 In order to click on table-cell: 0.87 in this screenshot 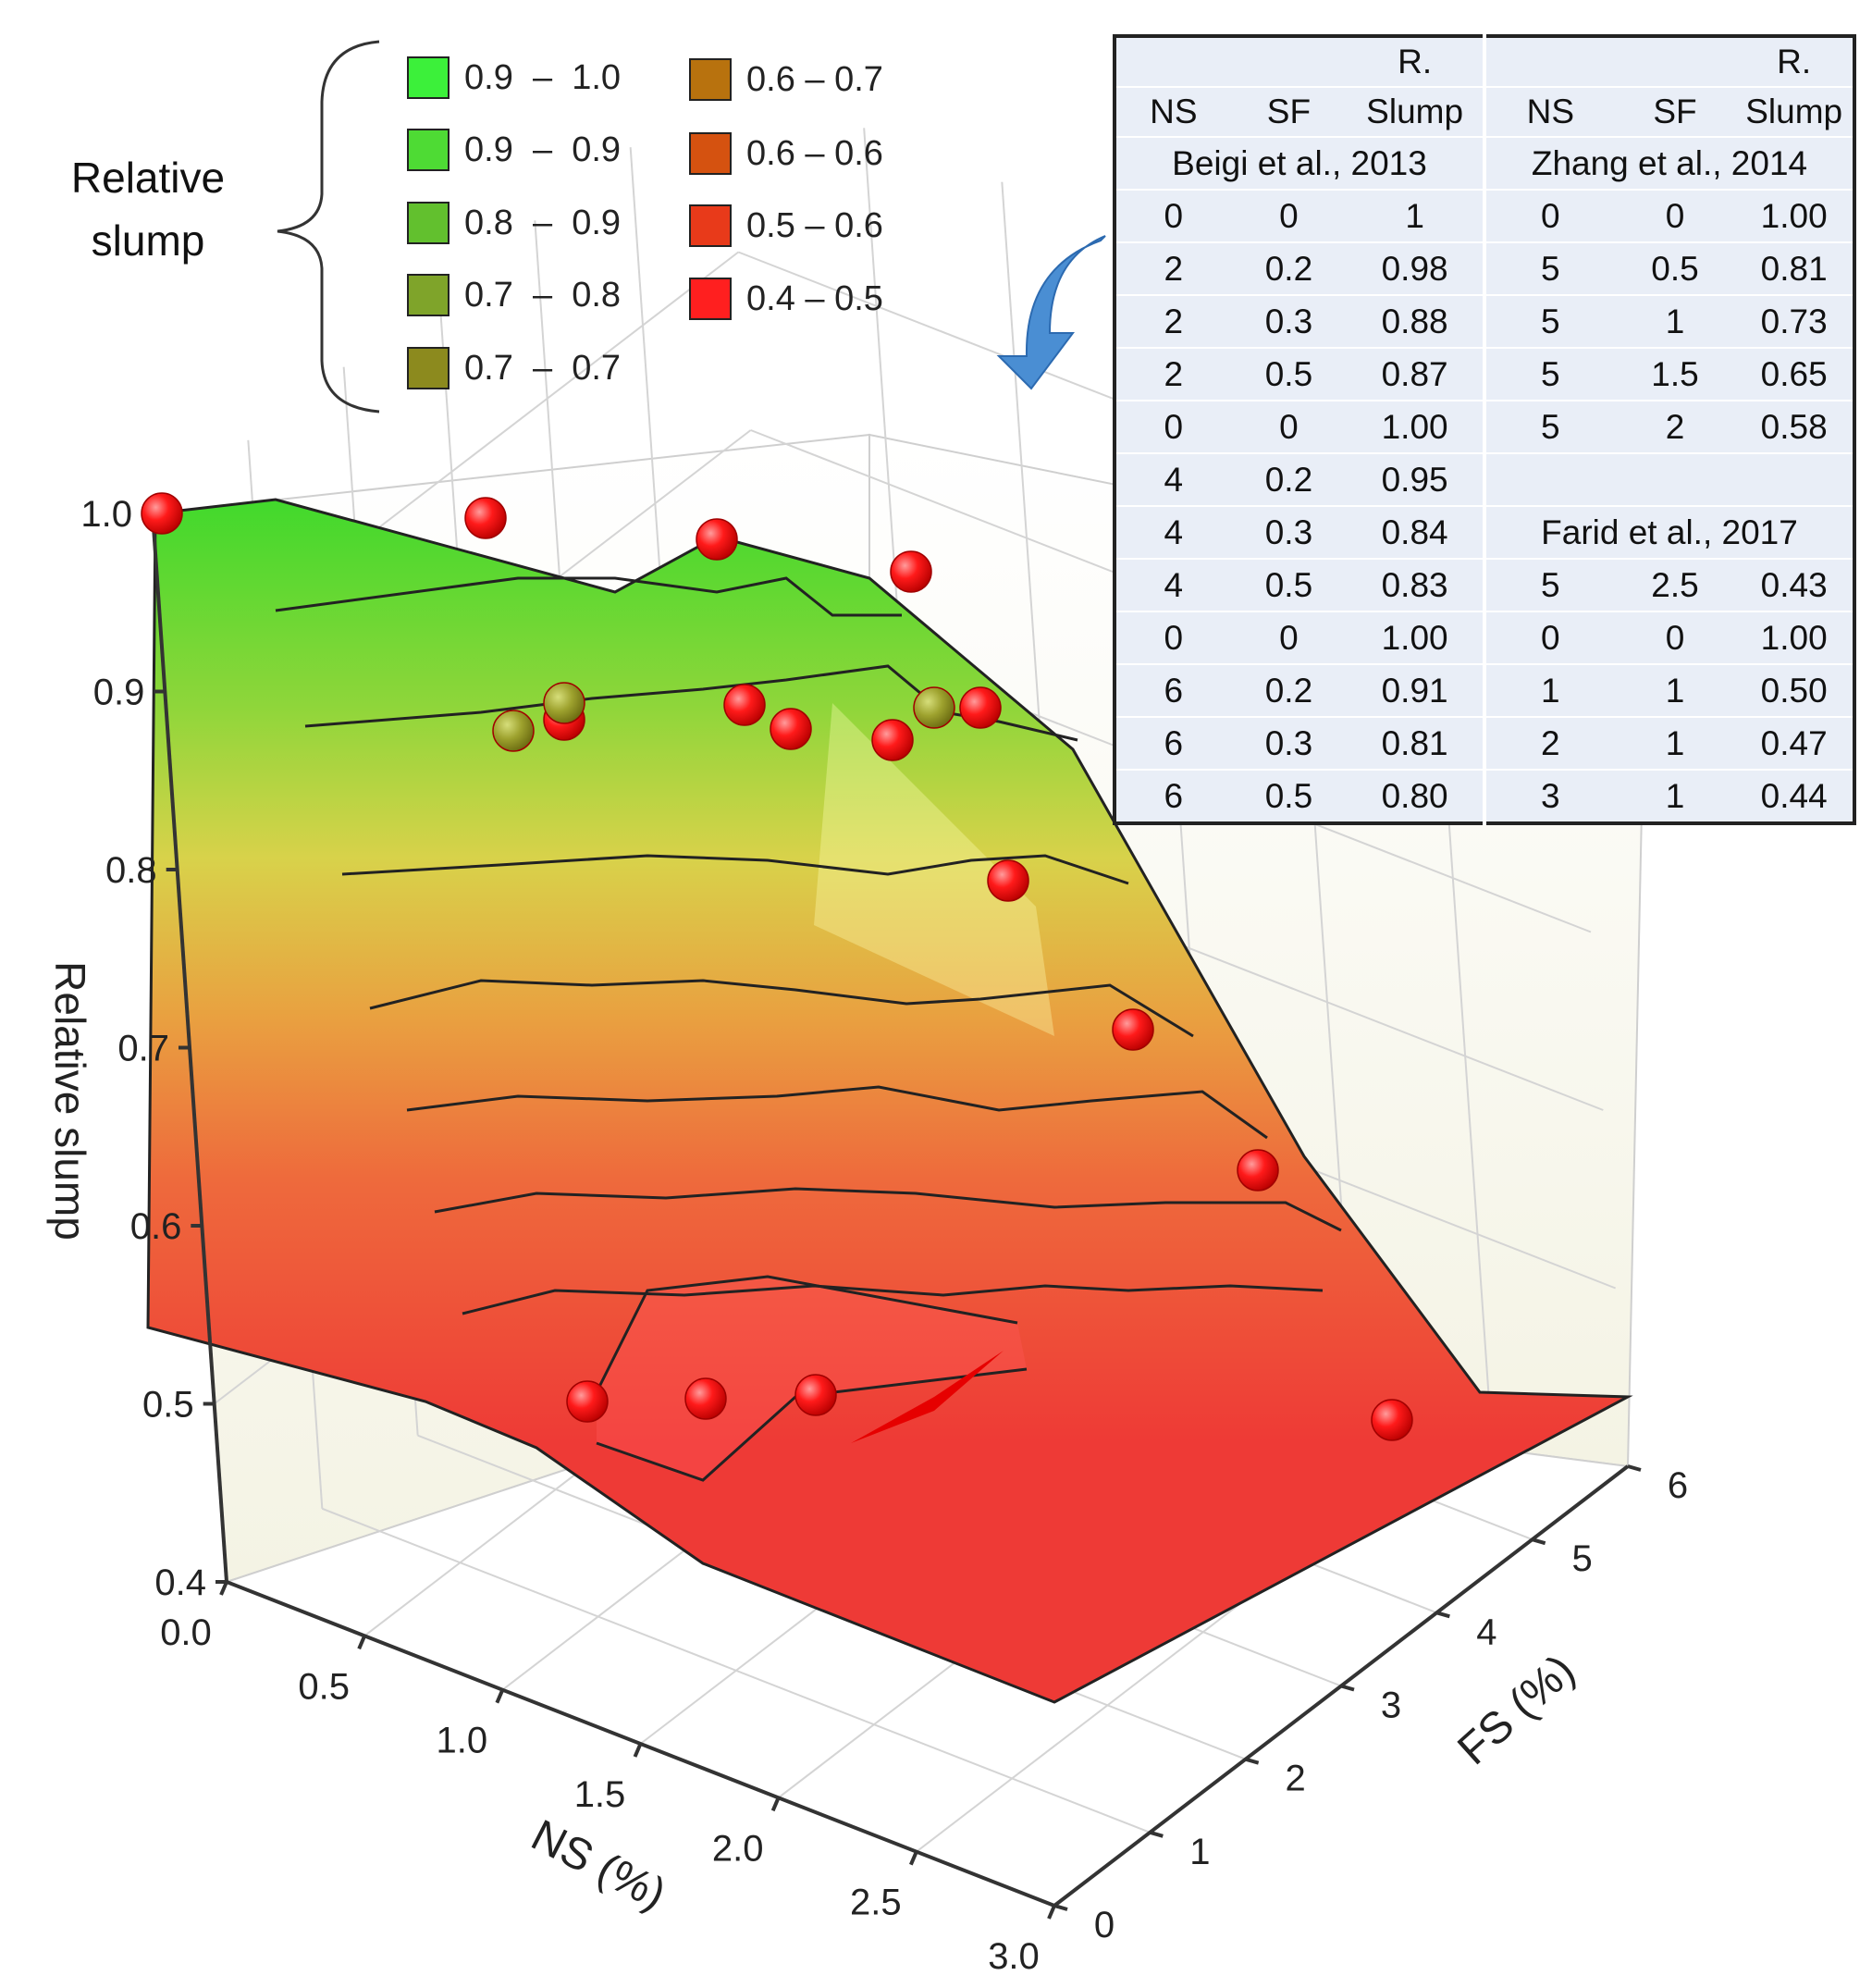, I will do `click(1415, 374)`.